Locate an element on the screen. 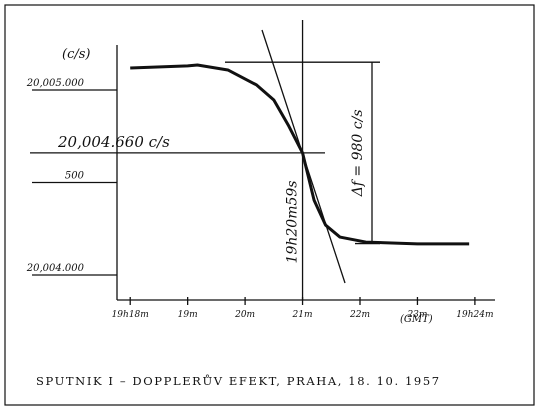  x-unit: (GMT) is located at coordinates (416, 319).